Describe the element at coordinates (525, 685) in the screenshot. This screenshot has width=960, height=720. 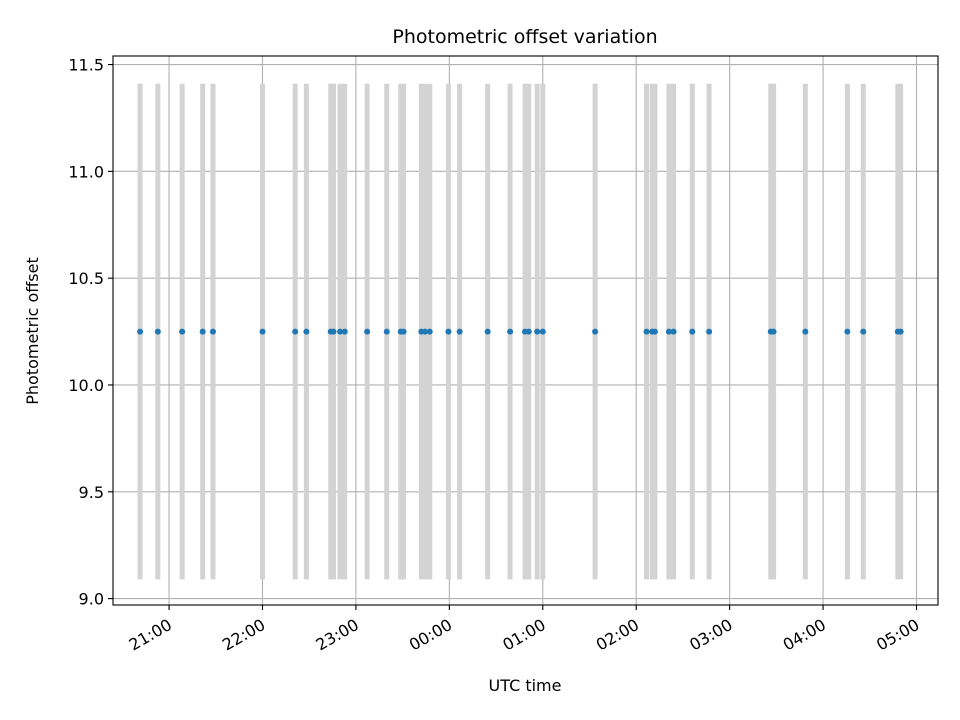
I see `x-axis-title: UTC time` at that location.